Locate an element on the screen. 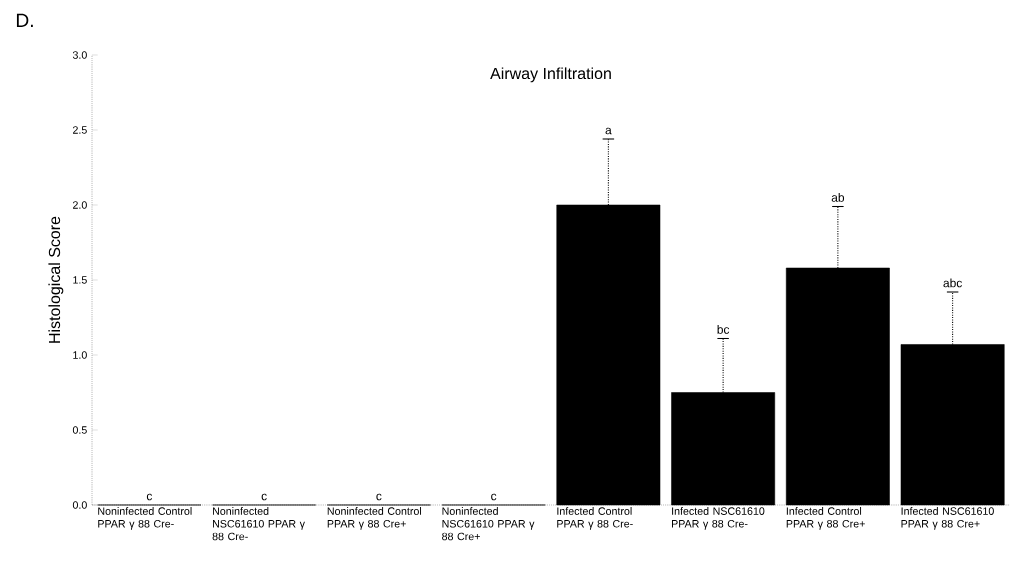 This screenshot has height=561, width=1012. annotation: bc is located at coordinates (723, 329).